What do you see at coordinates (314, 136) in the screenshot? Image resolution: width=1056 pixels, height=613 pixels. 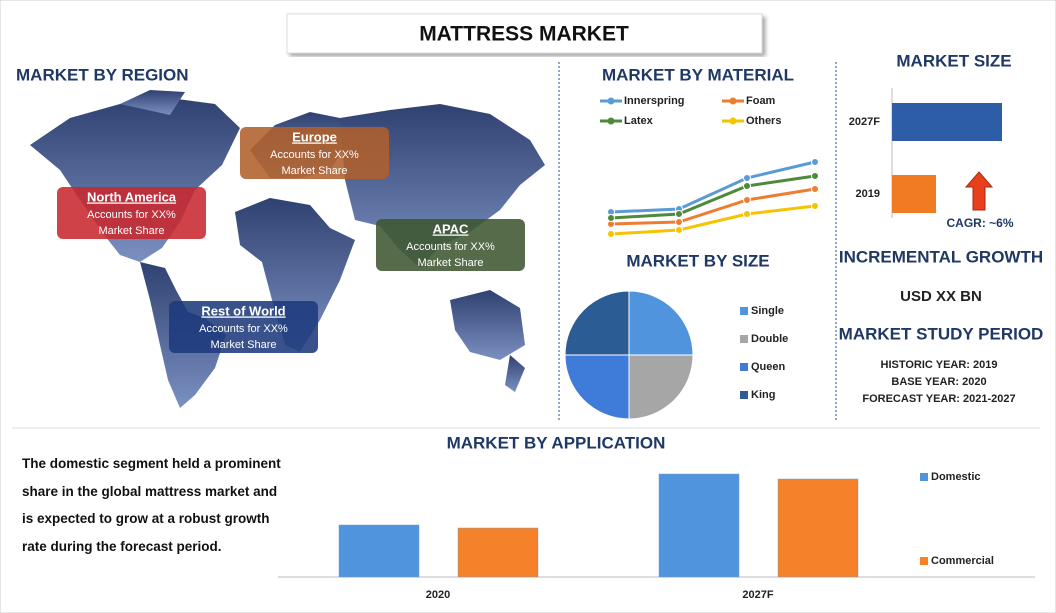 I see `region-name: Europe` at bounding box center [314, 136].